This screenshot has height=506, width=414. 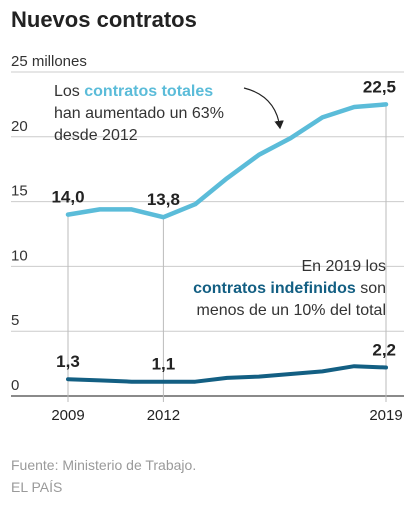 What do you see at coordinates (384, 349) in the screenshot?
I see `data-label: 2,2` at bounding box center [384, 349].